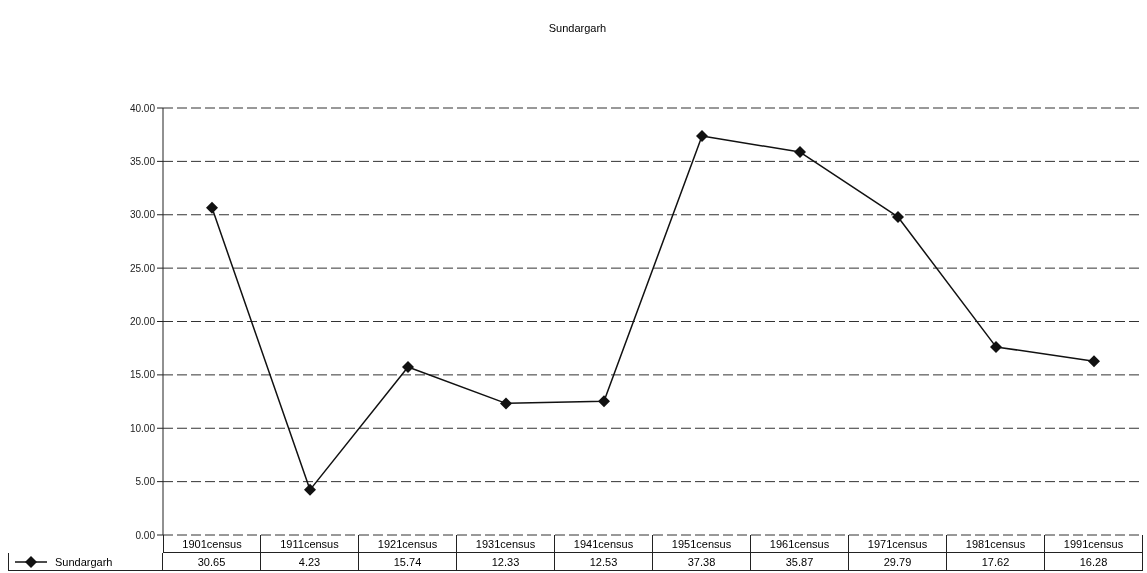 The image size is (1147, 573). What do you see at coordinates (506, 562) in the screenshot?
I see `data-label: 12.33` at bounding box center [506, 562].